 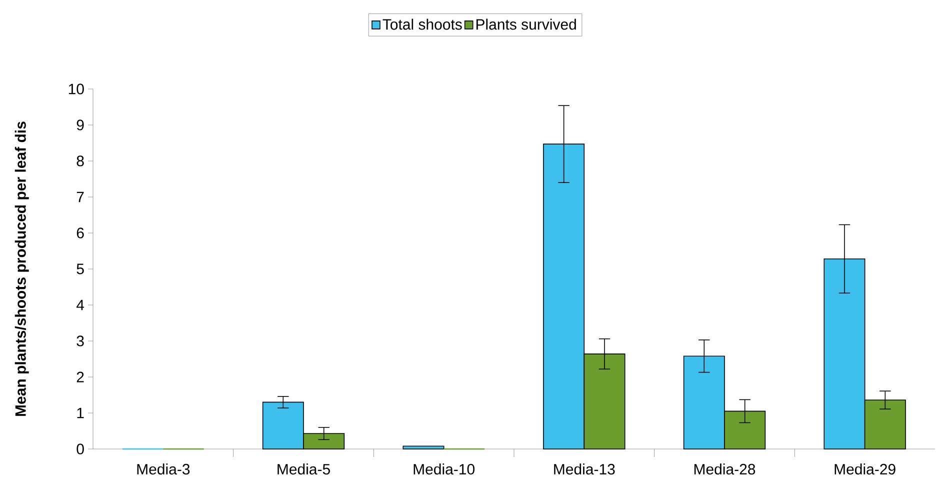 I want to click on bar, so click(x=423, y=448).